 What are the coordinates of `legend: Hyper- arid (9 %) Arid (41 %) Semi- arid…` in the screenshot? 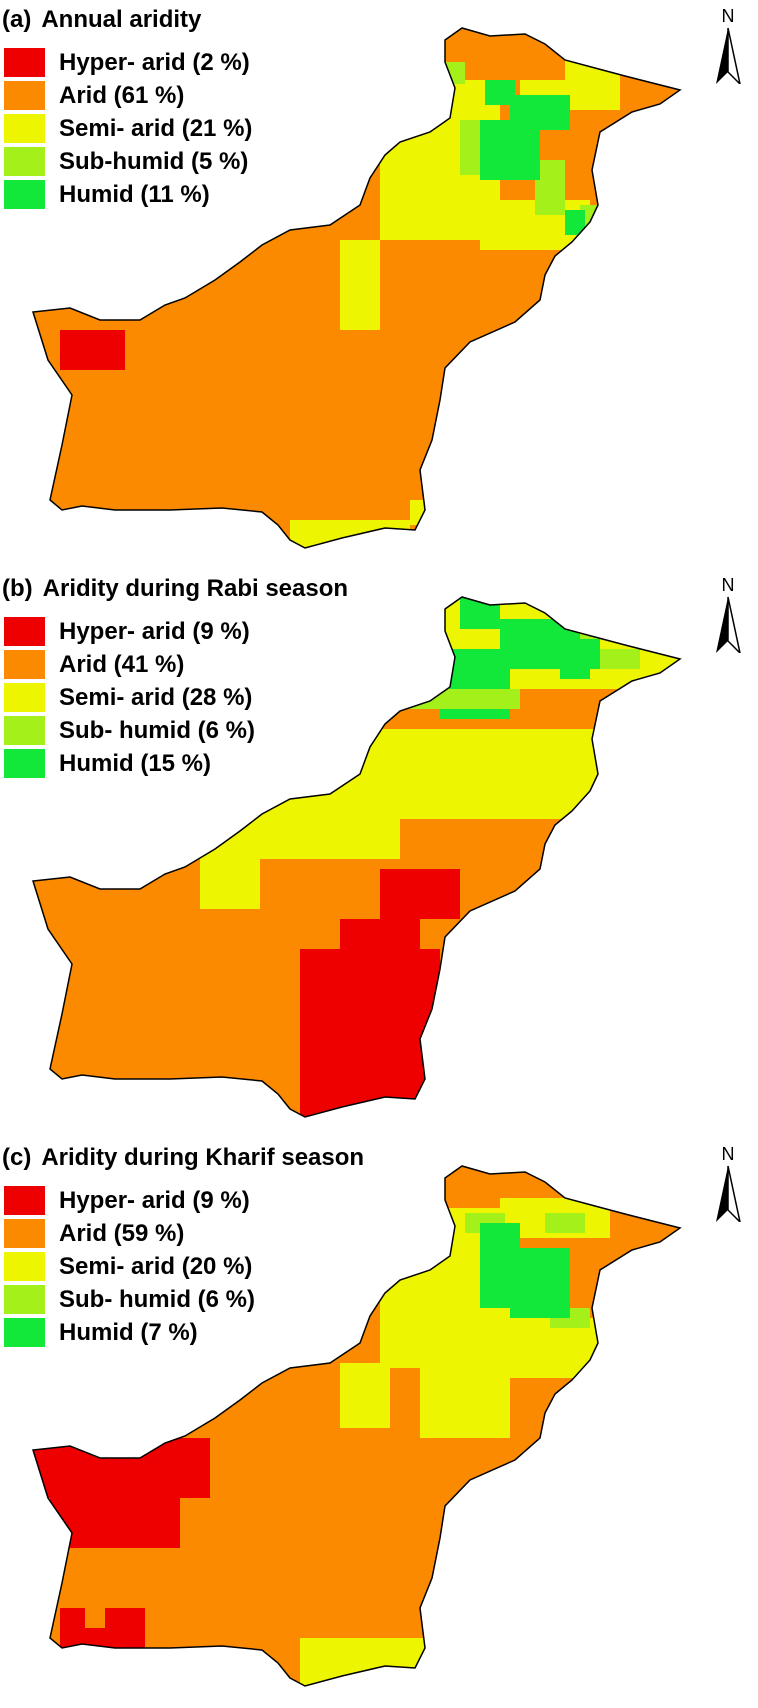 It's located at (129, 697).